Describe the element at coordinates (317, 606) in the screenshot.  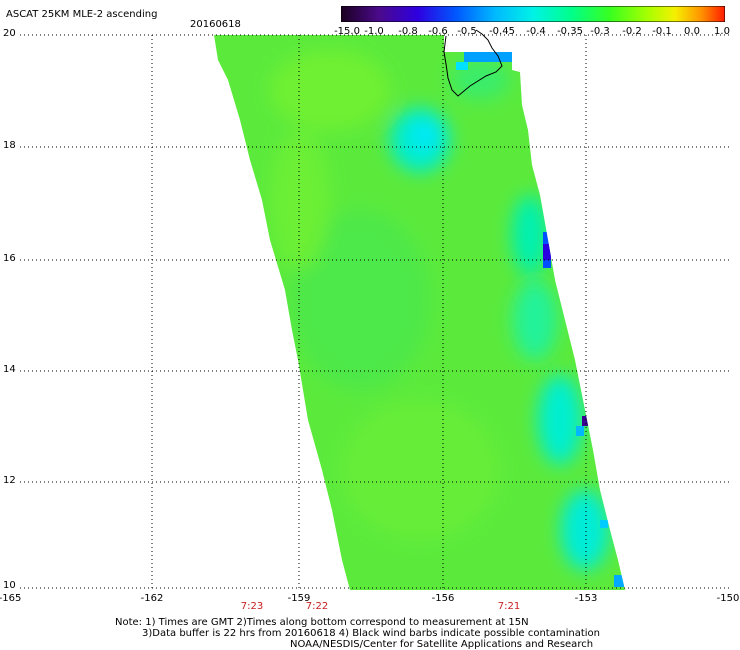
I see `time-label: 7:22` at that location.